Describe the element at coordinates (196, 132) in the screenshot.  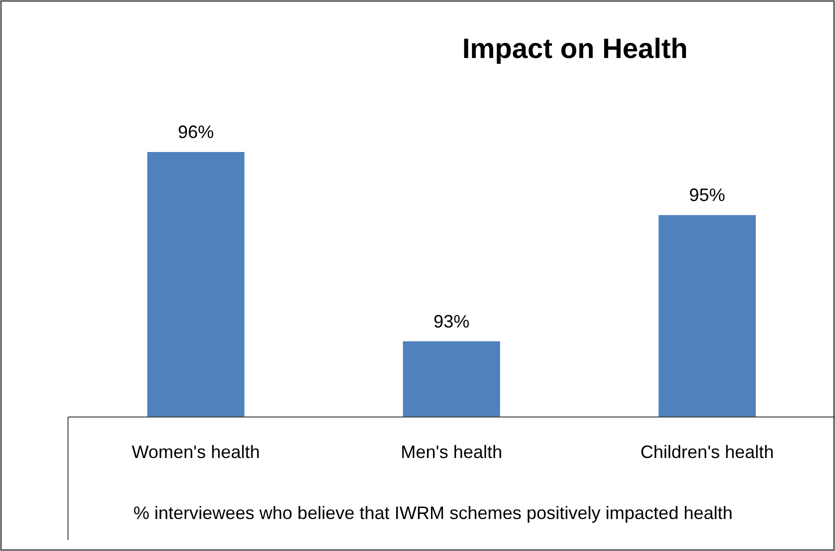
I see `data-label: 96%` at that location.